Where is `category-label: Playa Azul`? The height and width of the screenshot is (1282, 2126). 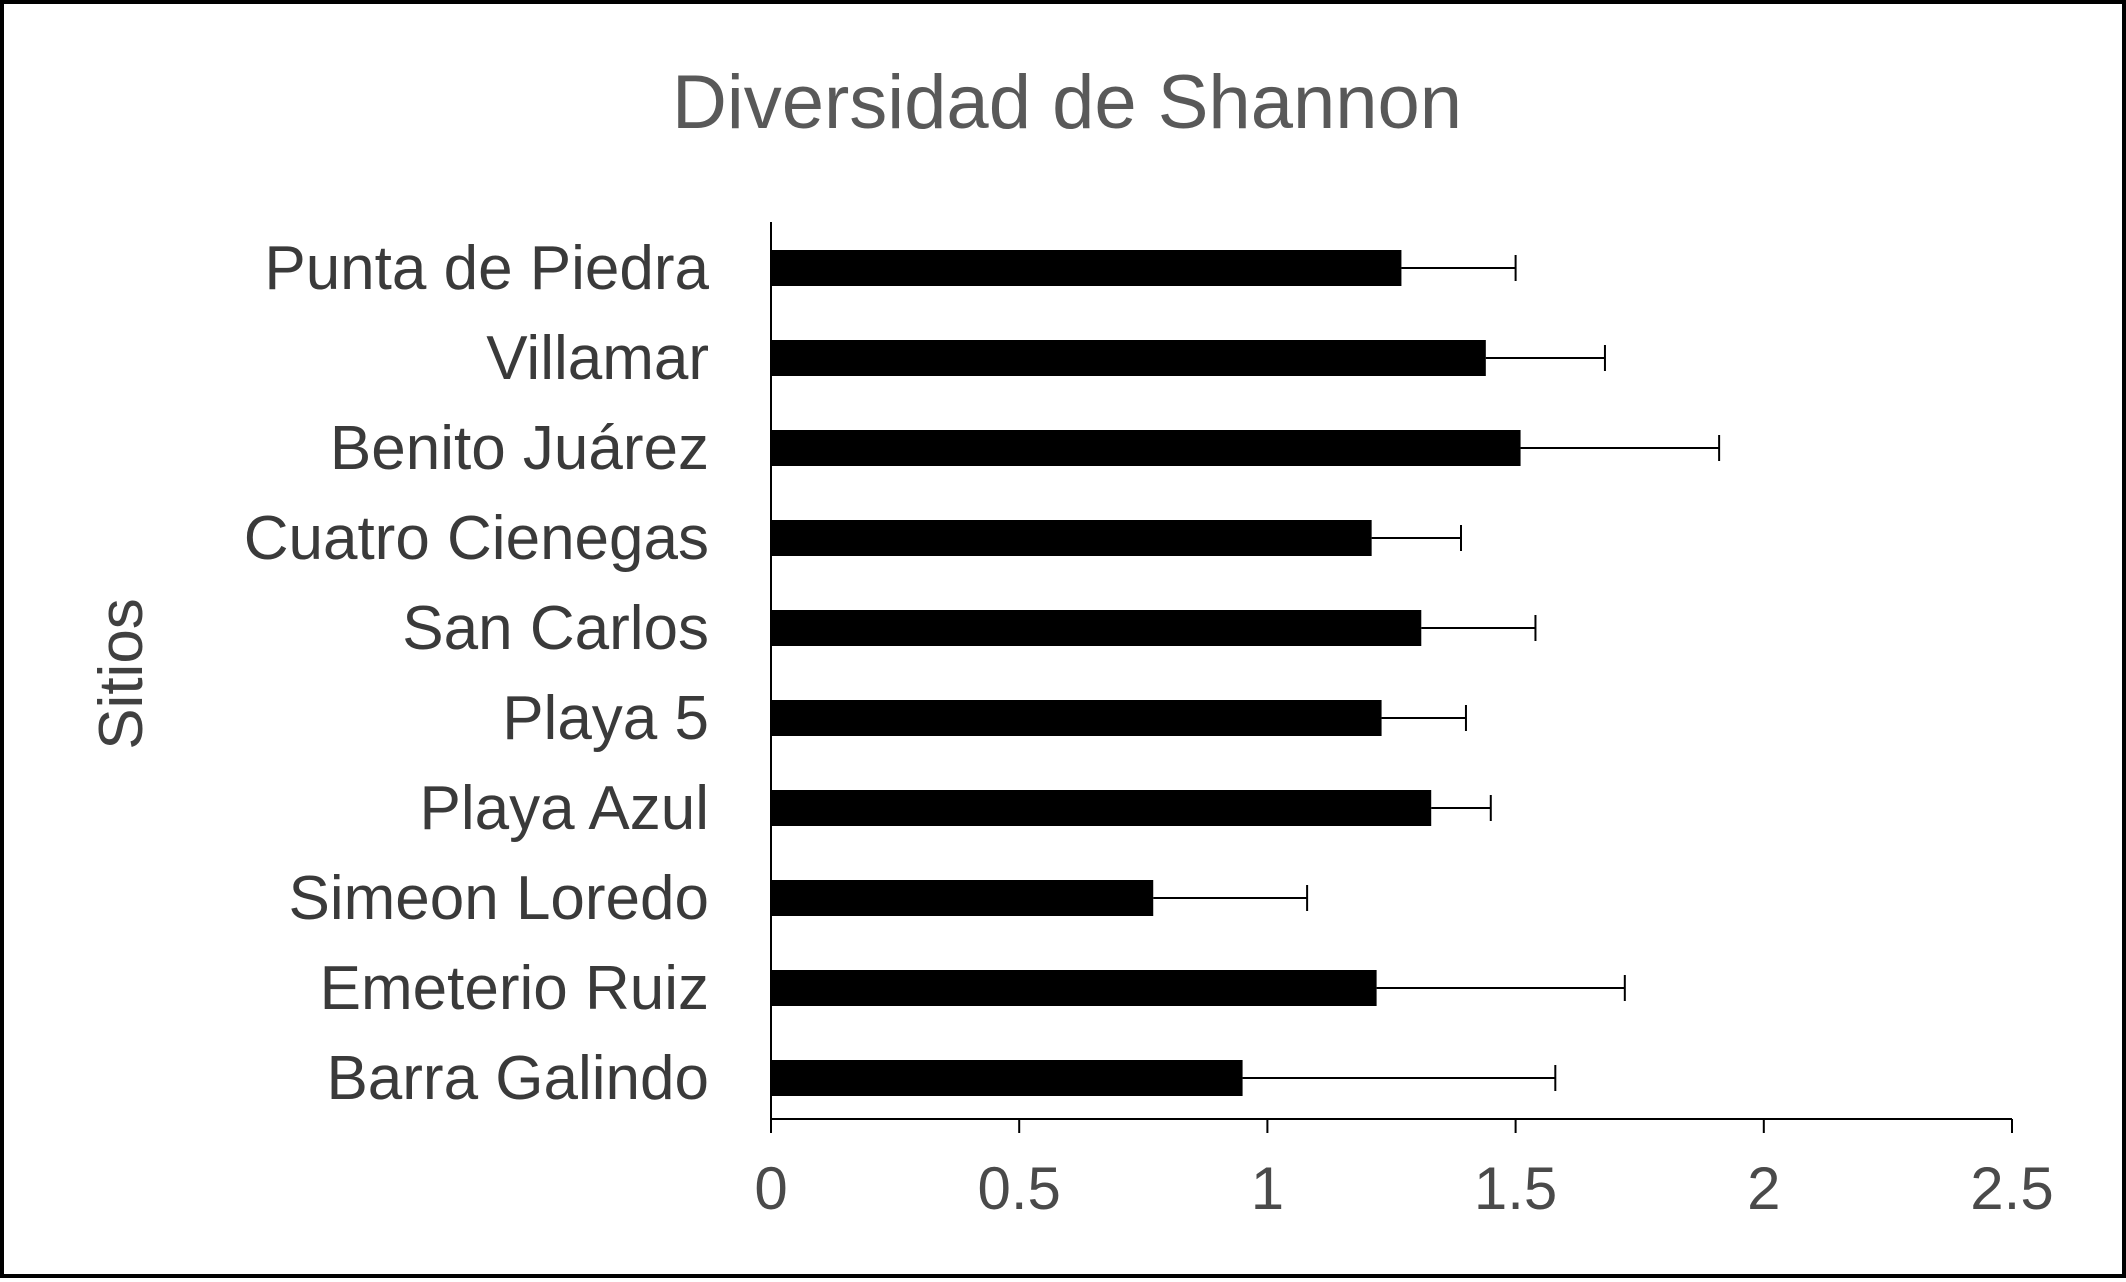 category-label: Playa Azul is located at coordinates (564, 808).